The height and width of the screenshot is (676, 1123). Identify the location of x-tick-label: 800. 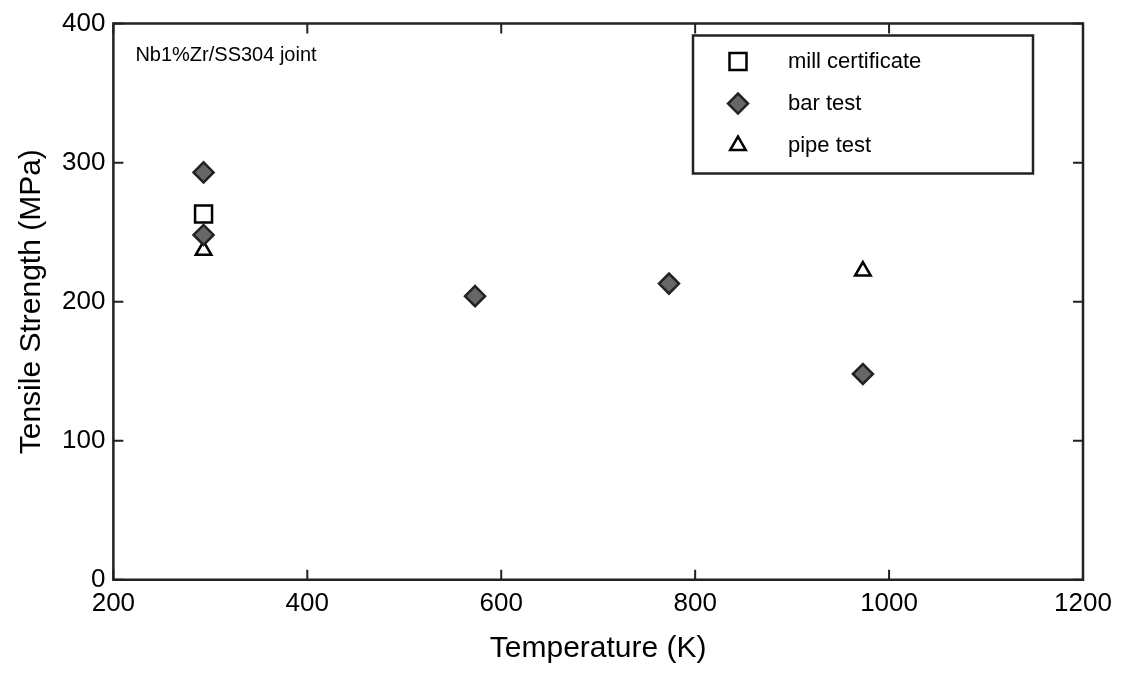
(695, 601).